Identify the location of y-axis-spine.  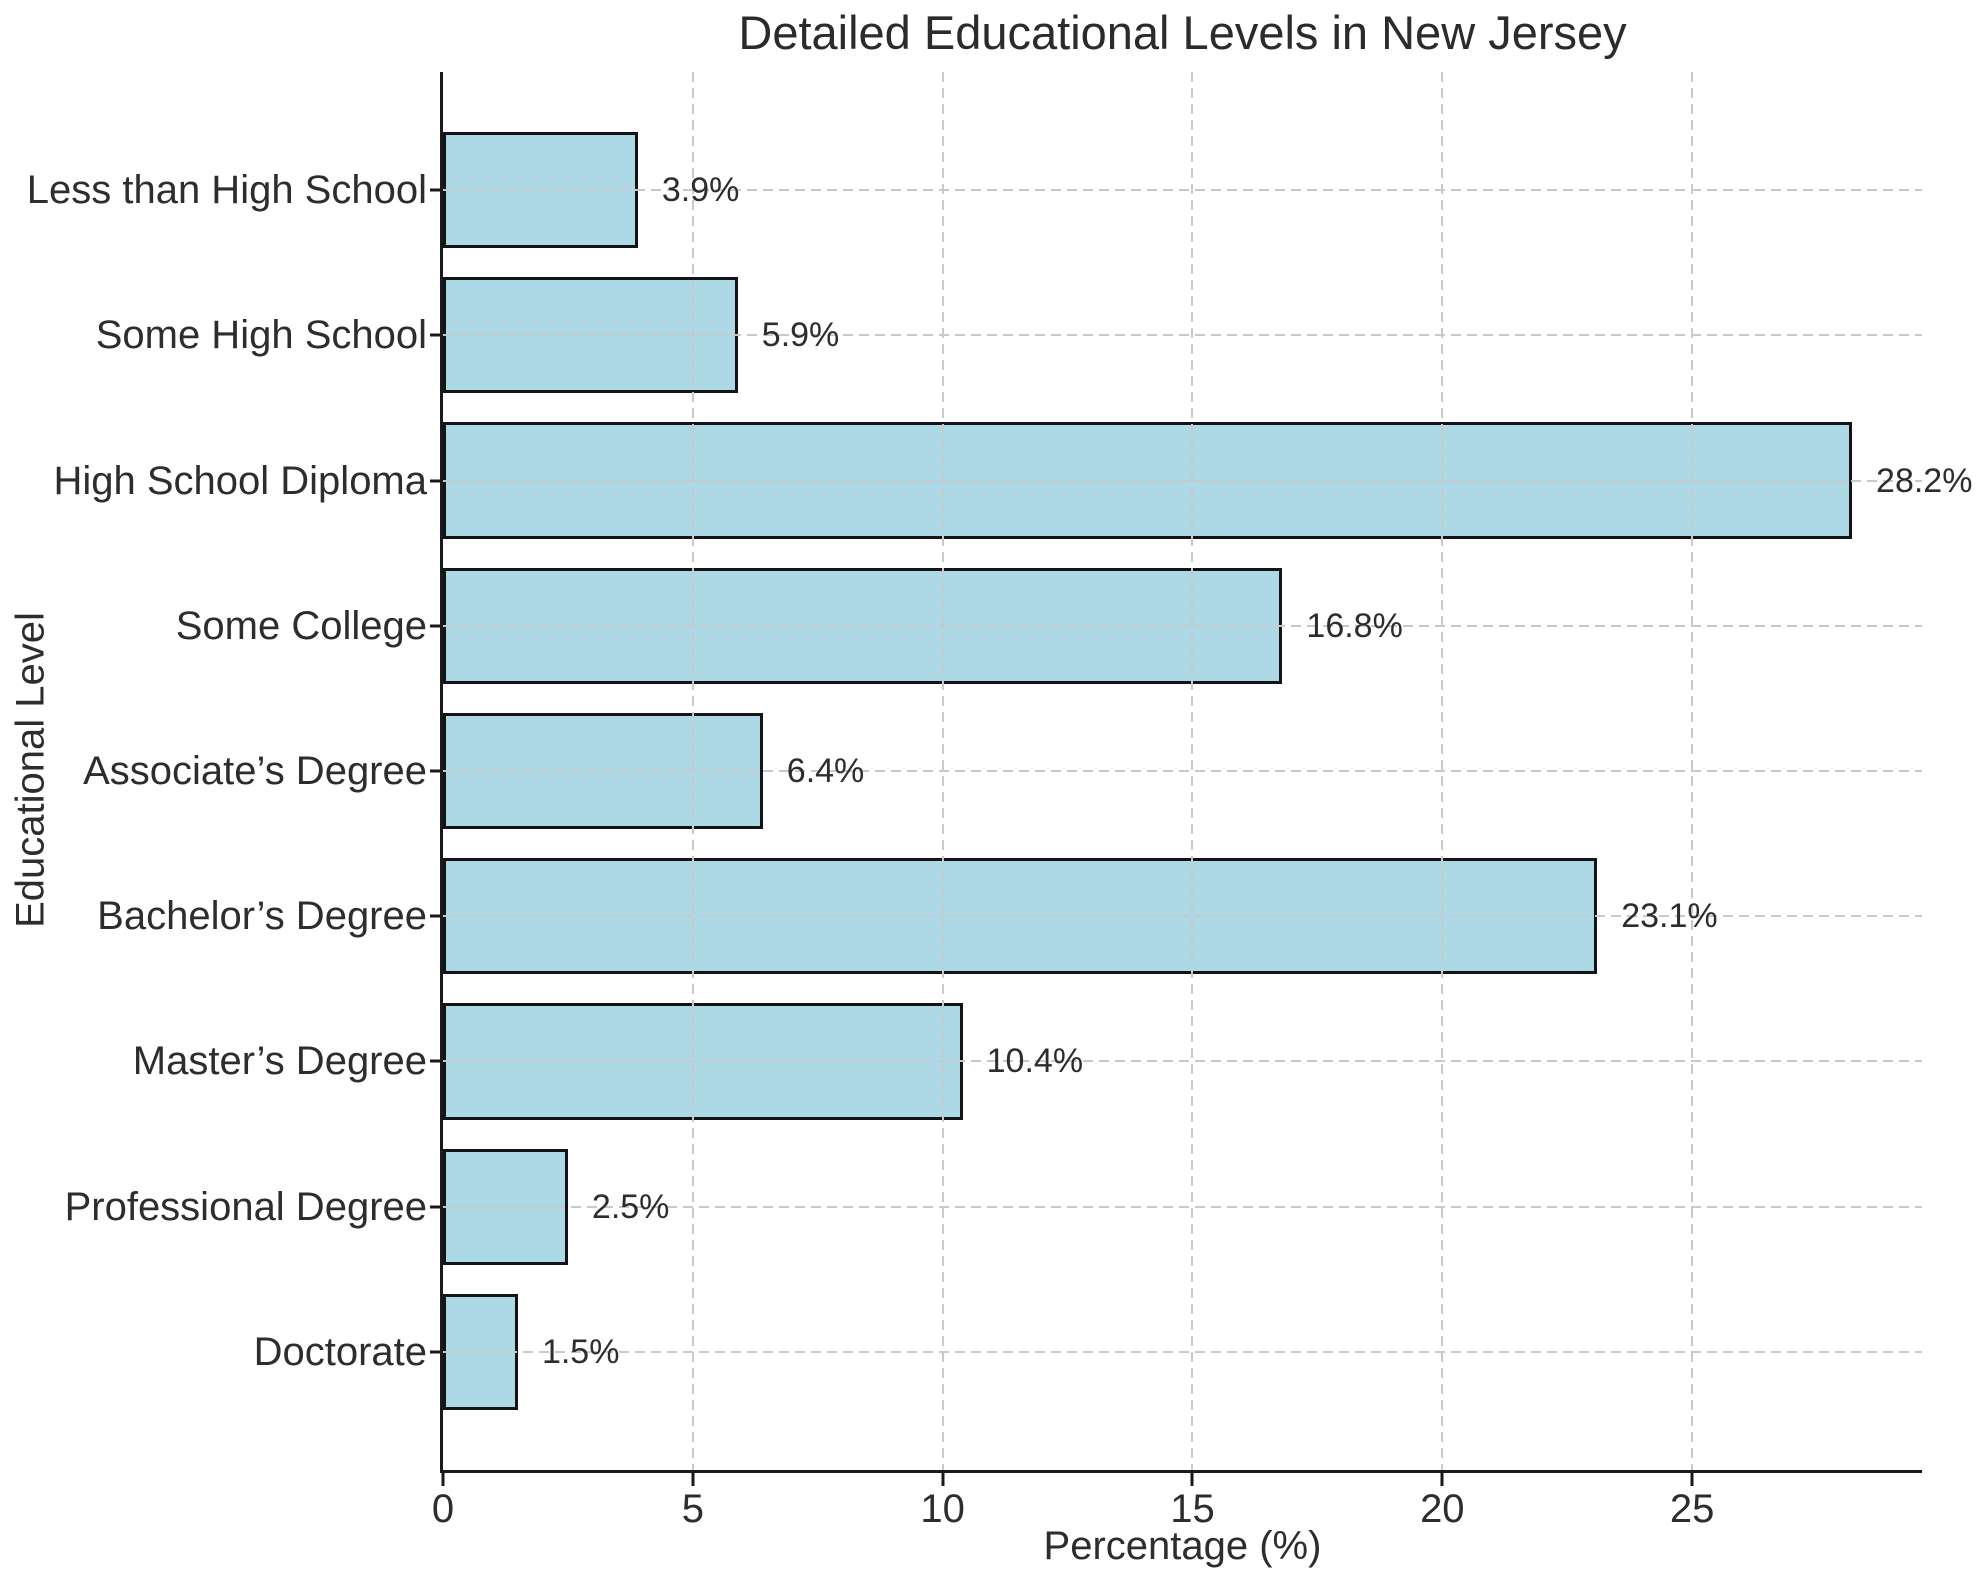
(441, 772).